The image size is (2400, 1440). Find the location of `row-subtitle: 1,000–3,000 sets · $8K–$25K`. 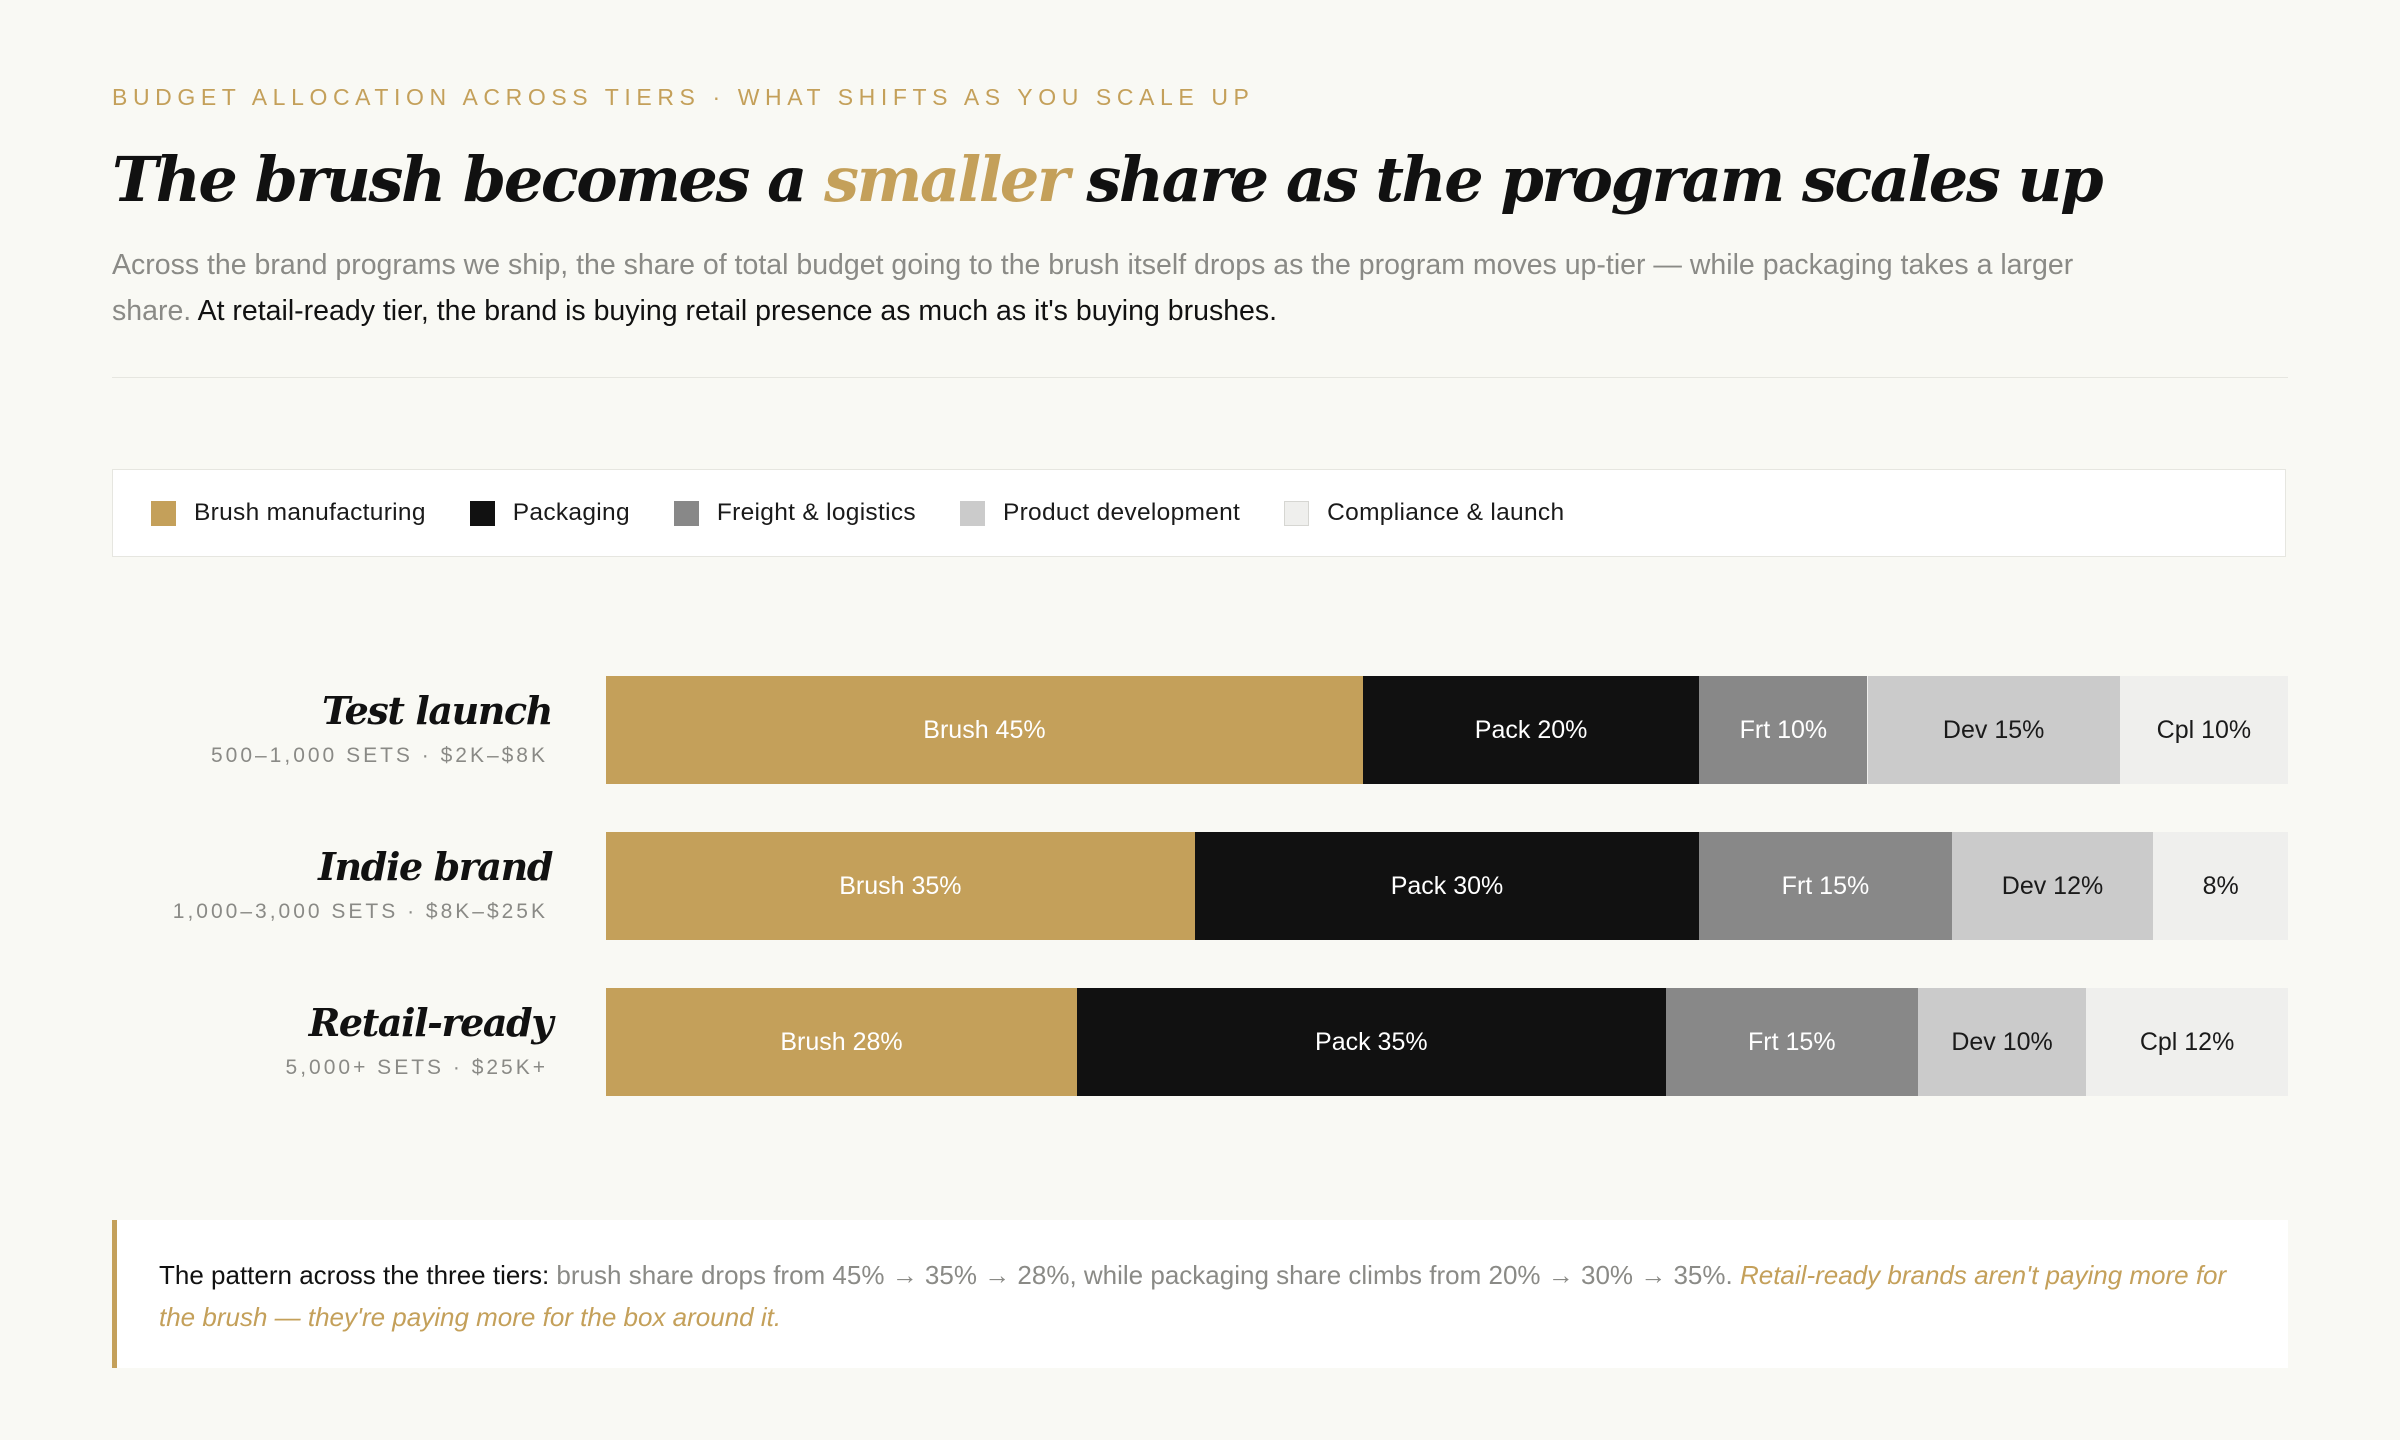

row-subtitle: 1,000–3,000 sets · $8K–$25K is located at coordinates (360, 911).